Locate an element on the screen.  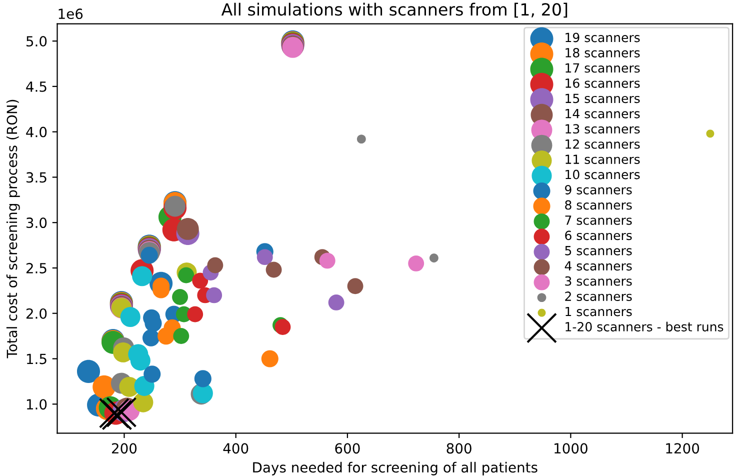
legend-label: 3 scanners is located at coordinates (598, 281).